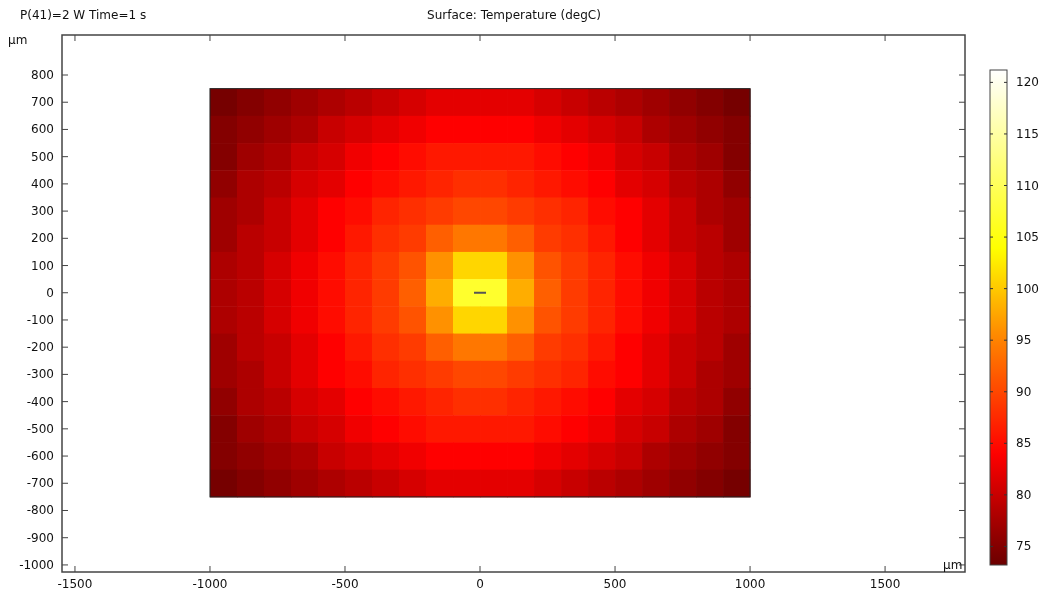  Describe the element at coordinates (1024, 340) in the screenshot. I see `color-bar-label: 95` at that location.